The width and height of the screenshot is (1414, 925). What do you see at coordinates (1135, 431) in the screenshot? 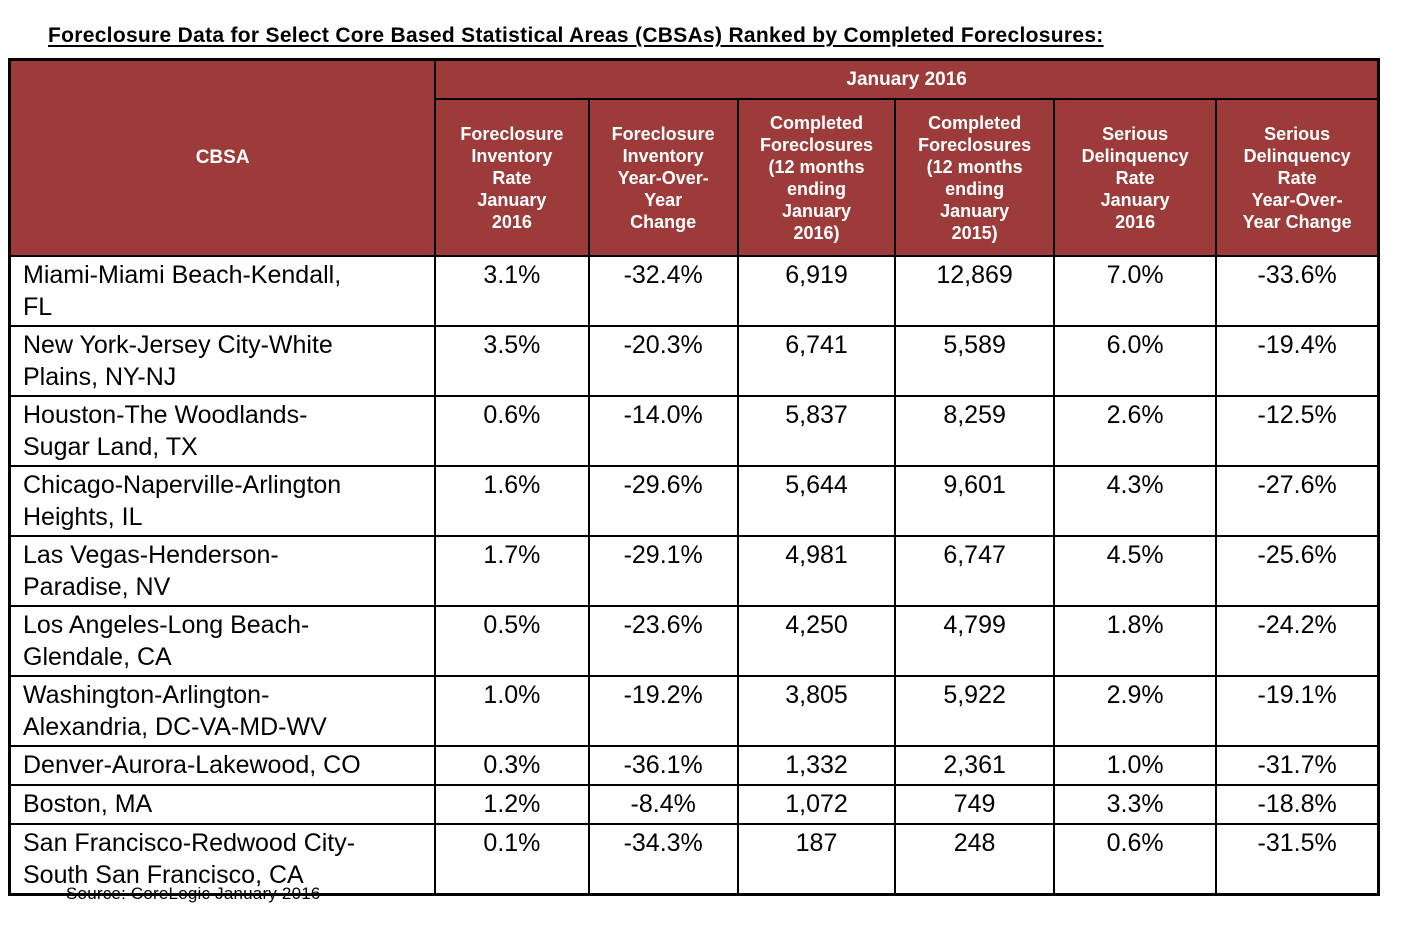
I see `value-cell: 2.6%` at bounding box center [1135, 431].